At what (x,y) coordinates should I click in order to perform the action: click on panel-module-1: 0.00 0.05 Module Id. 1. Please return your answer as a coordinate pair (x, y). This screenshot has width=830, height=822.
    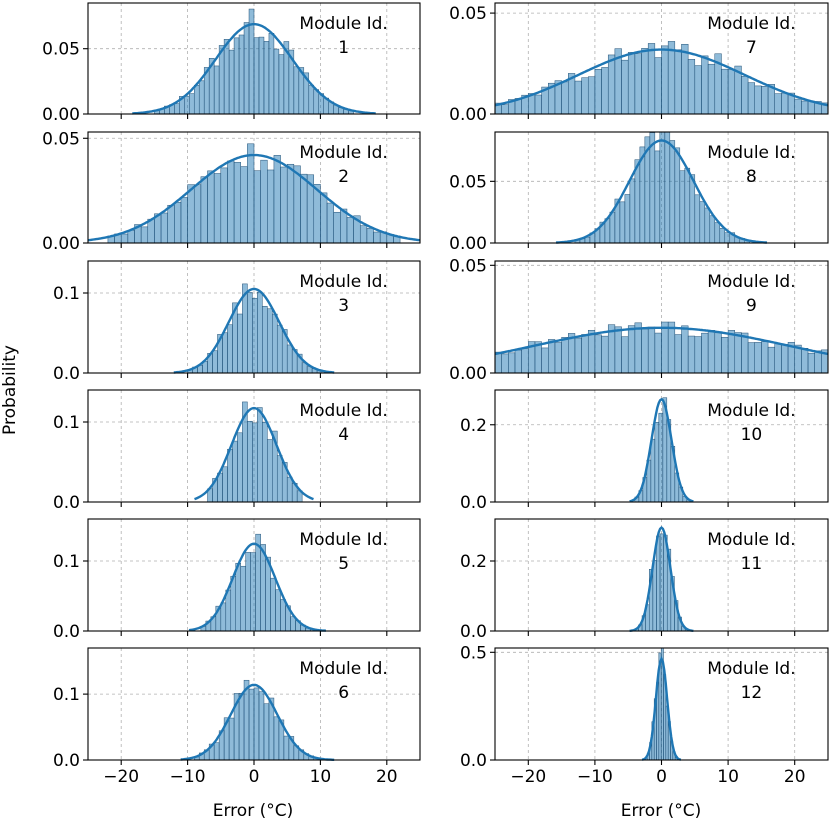
    Looking at the image, I should click on (231, 63).